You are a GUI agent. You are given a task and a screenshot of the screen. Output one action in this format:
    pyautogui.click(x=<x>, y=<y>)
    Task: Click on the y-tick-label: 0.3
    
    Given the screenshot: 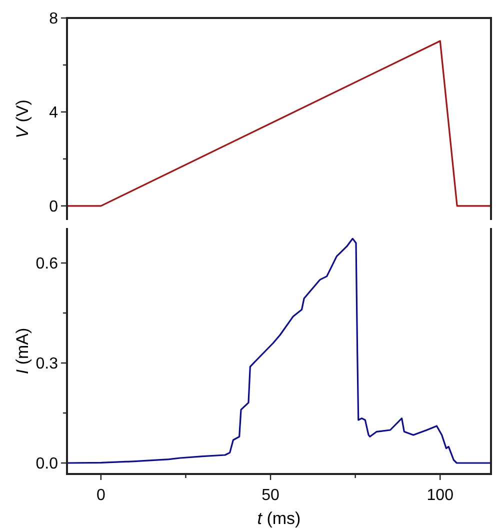 What is the action you would take?
    pyautogui.click(x=47, y=364)
    